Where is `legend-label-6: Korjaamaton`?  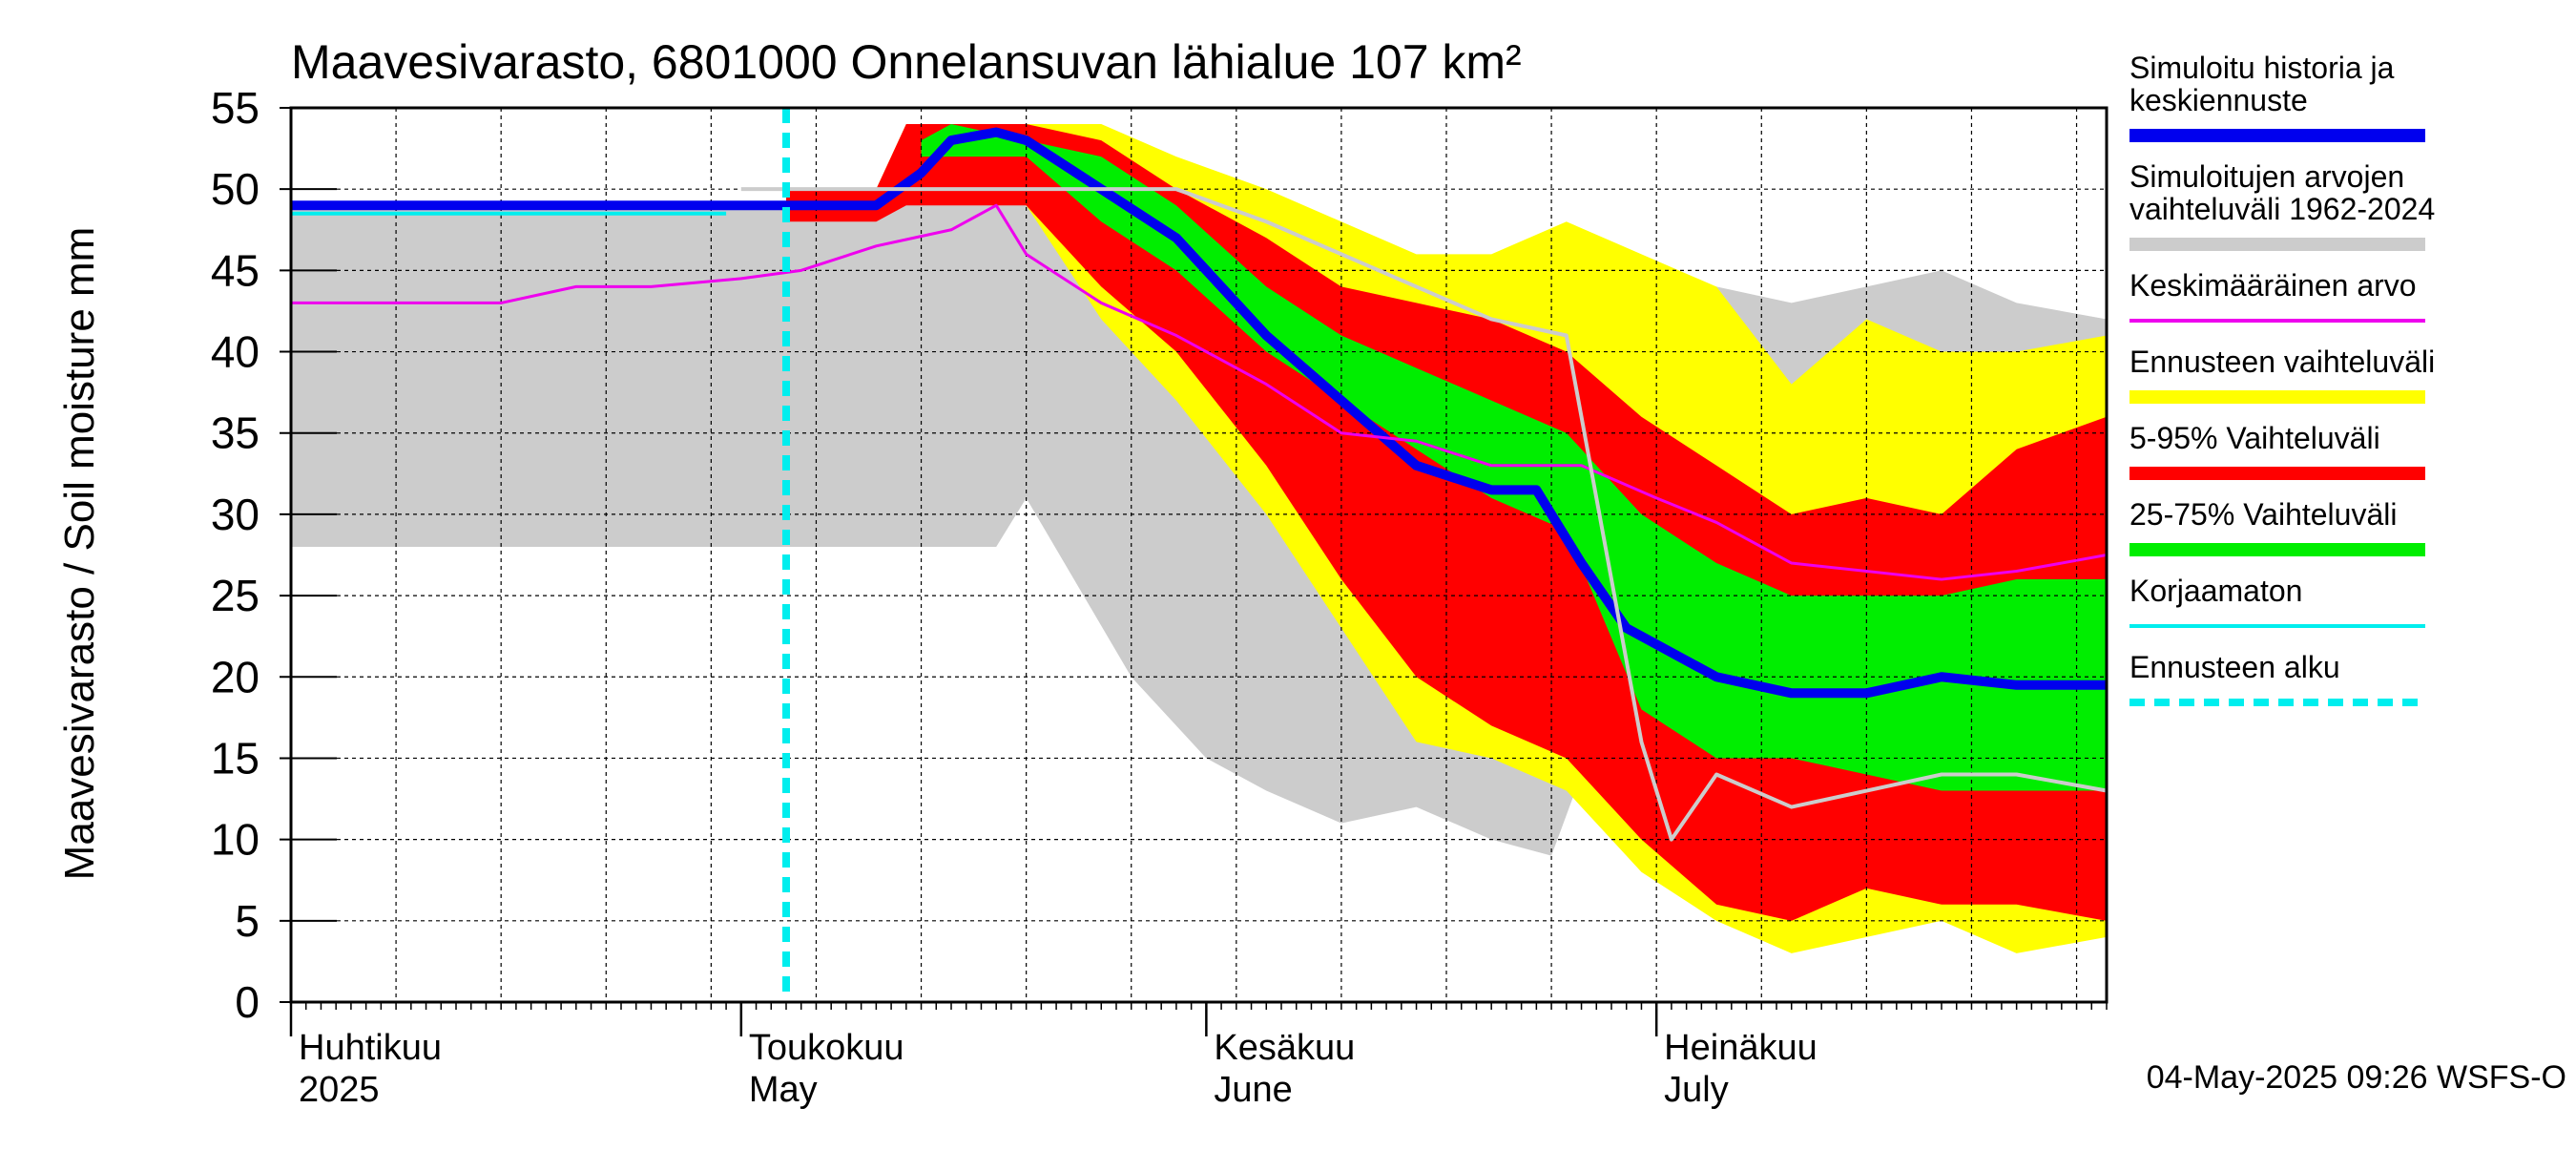 legend-label-6: Korjaamaton is located at coordinates (2215, 591).